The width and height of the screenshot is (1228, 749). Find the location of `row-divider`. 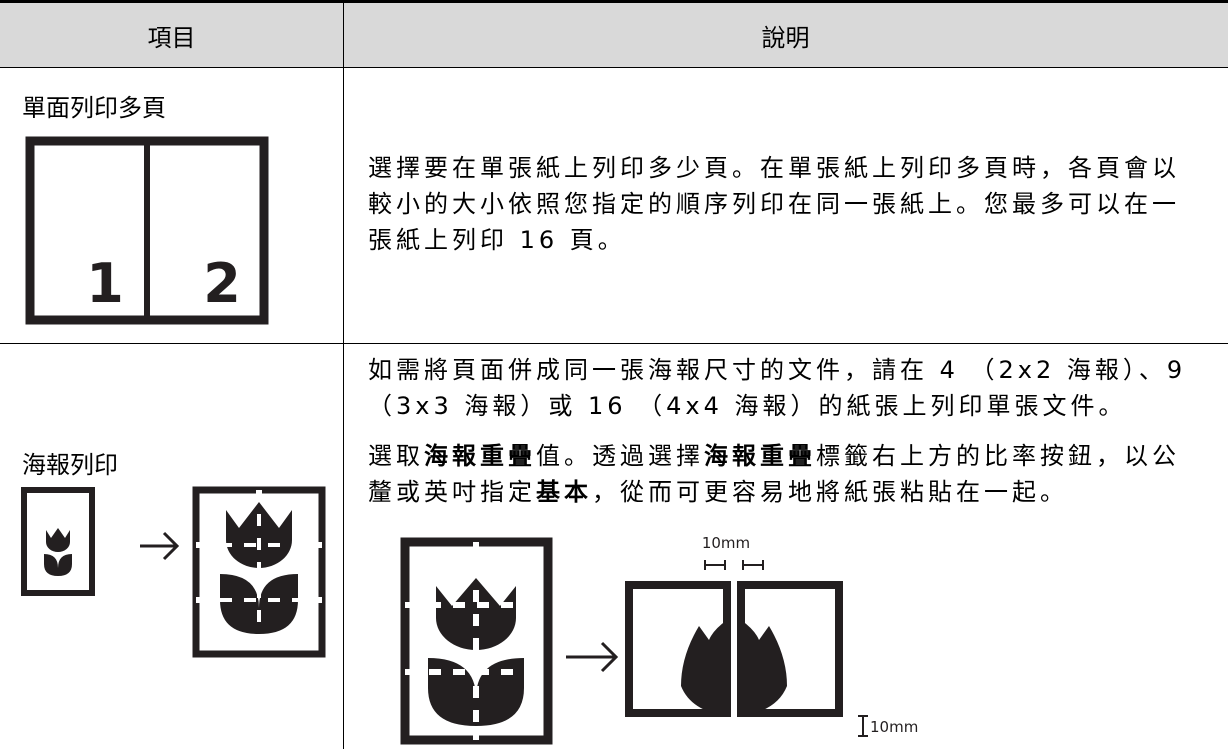

row-divider is located at coordinates (614, 343).